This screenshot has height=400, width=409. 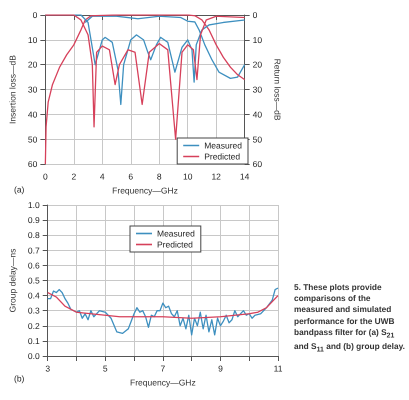 What do you see at coordinates (277, 89) in the screenshot?
I see `y2-axis-title: Return loss—dB` at bounding box center [277, 89].